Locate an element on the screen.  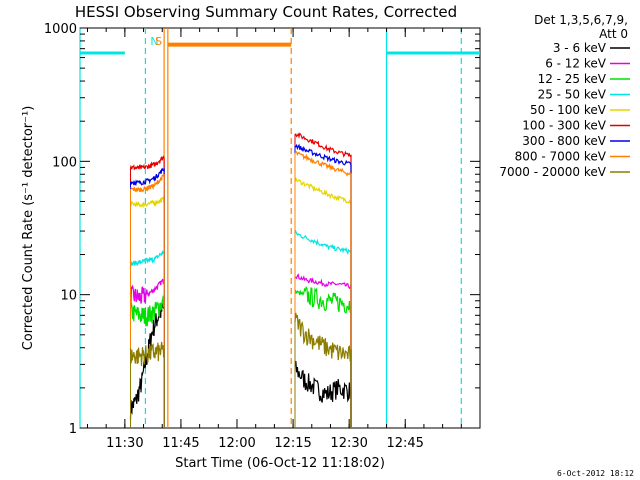
x-tick-label: 11:30 is located at coordinates (124, 443).